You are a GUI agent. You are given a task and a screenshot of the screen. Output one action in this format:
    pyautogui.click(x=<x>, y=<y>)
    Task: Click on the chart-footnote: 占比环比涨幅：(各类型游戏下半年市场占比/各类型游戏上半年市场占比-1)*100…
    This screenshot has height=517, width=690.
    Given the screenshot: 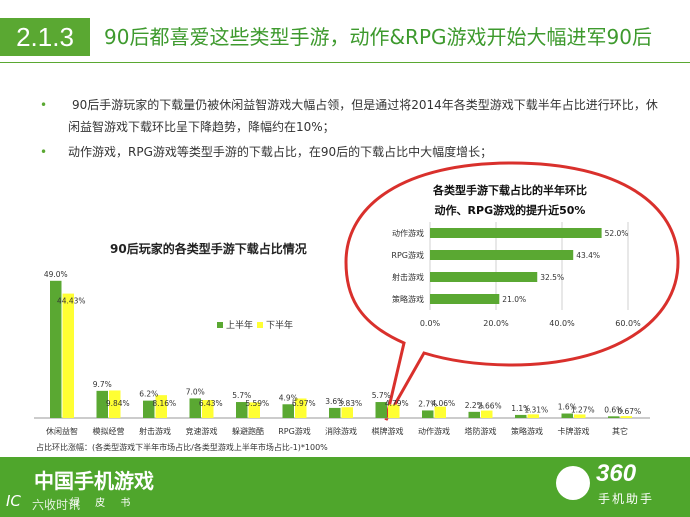 What is the action you would take?
    pyautogui.click(x=182, y=447)
    